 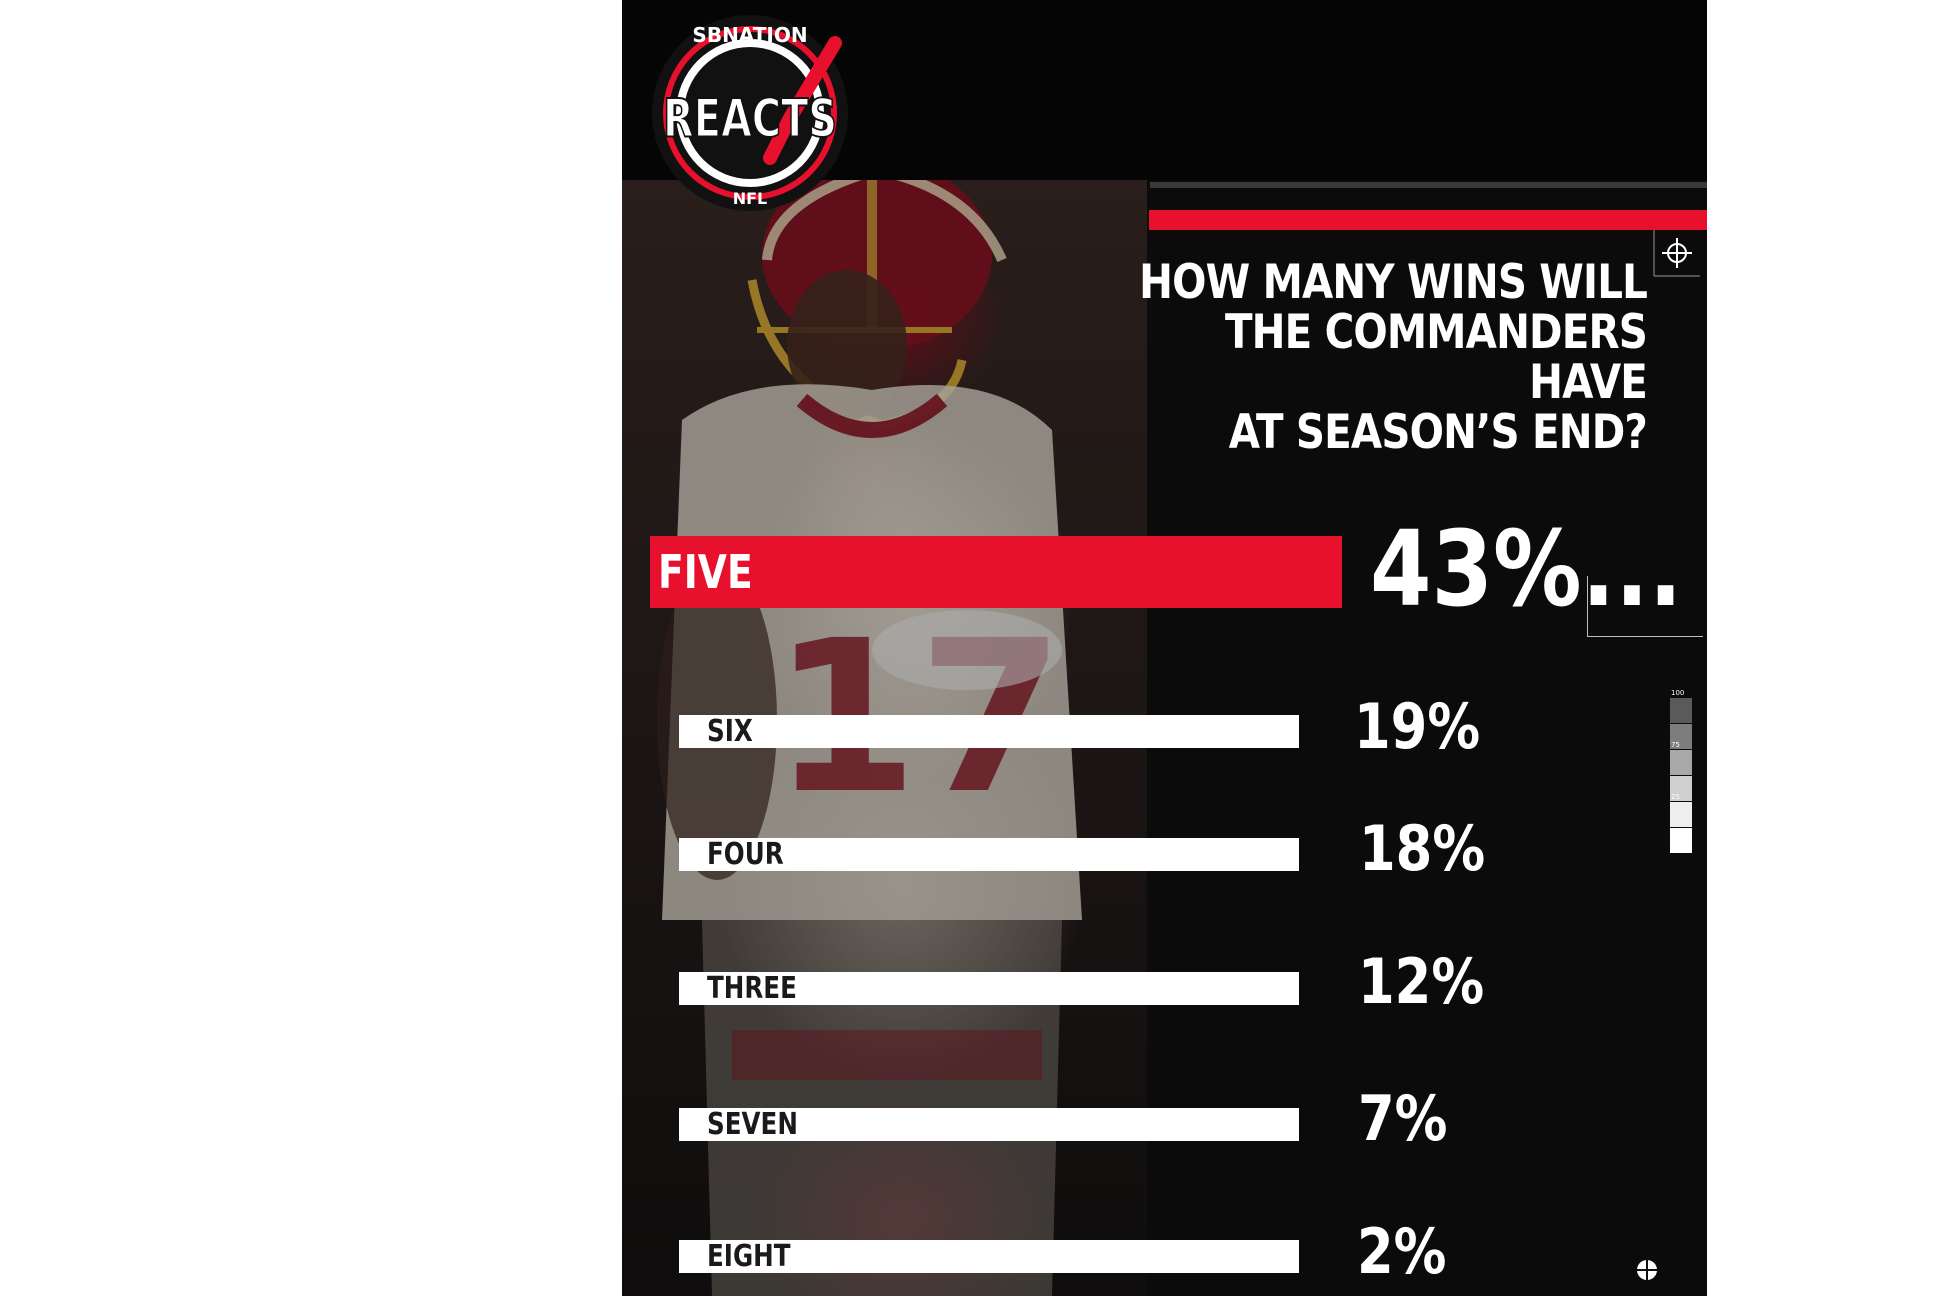 I want to click on poll-option-label: SEVEN, so click(x=752, y=1124).